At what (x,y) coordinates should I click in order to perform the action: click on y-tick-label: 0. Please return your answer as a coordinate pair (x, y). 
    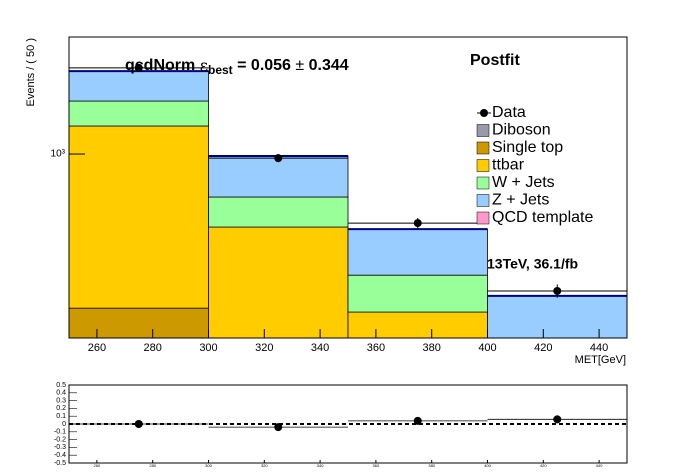
    Looking at the image, I should click on (64, 424).